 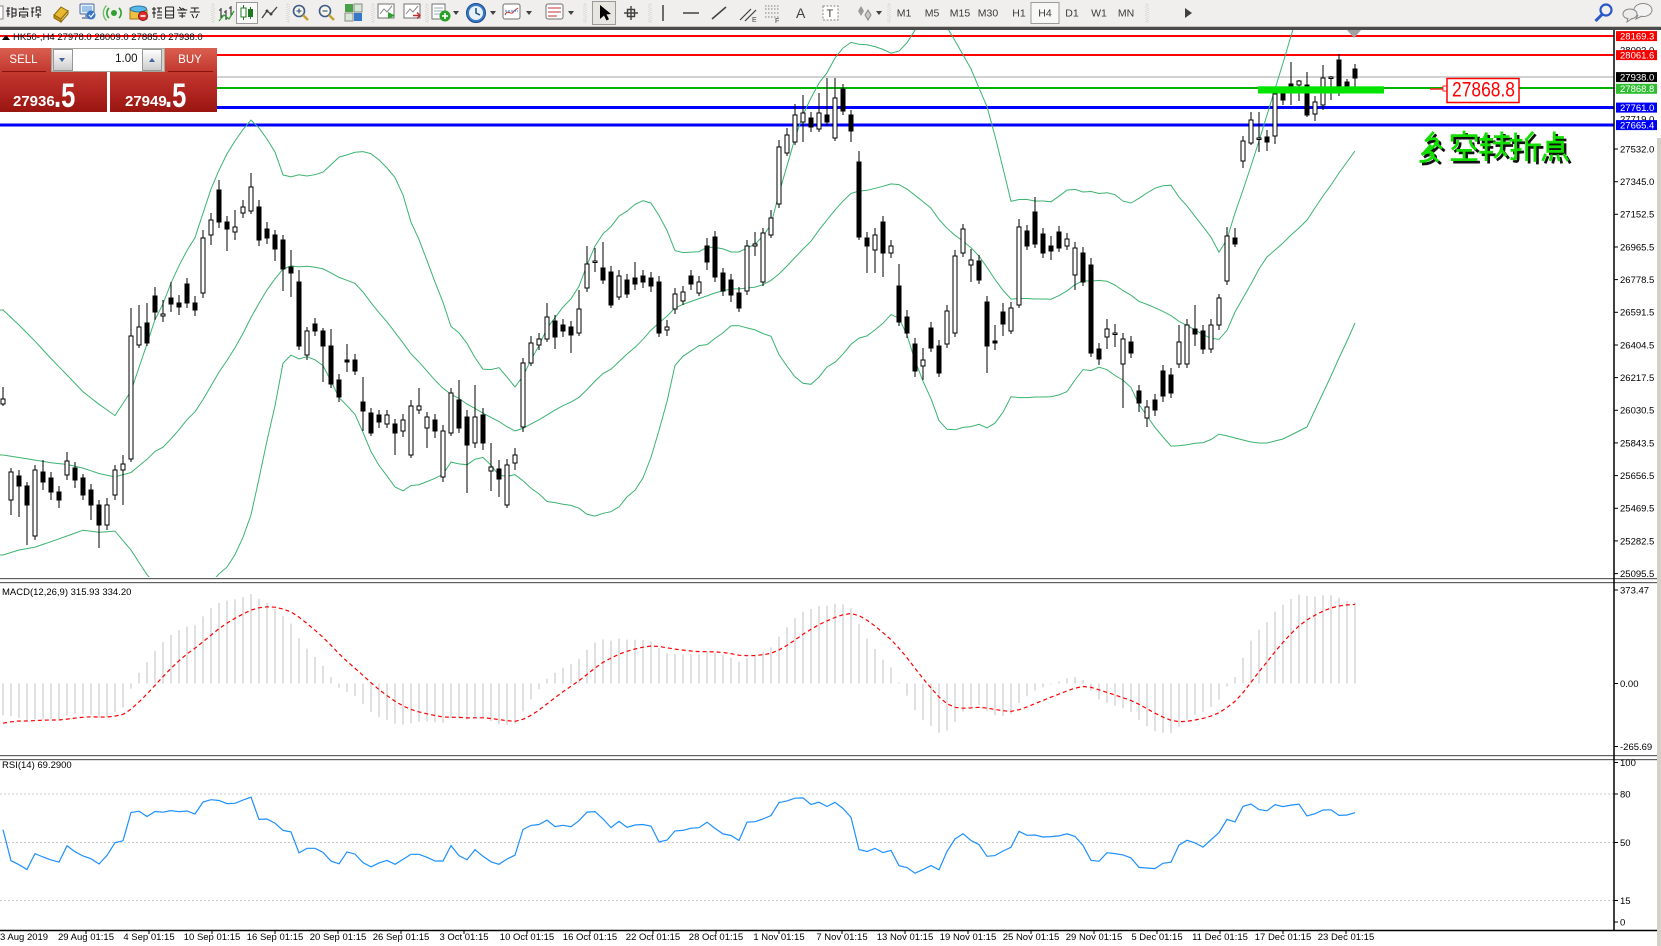 What do you see at coordinates (1636, 747) in the screenshot?
I see `svg-text: -265.69` at bounding box center [1636, 747].